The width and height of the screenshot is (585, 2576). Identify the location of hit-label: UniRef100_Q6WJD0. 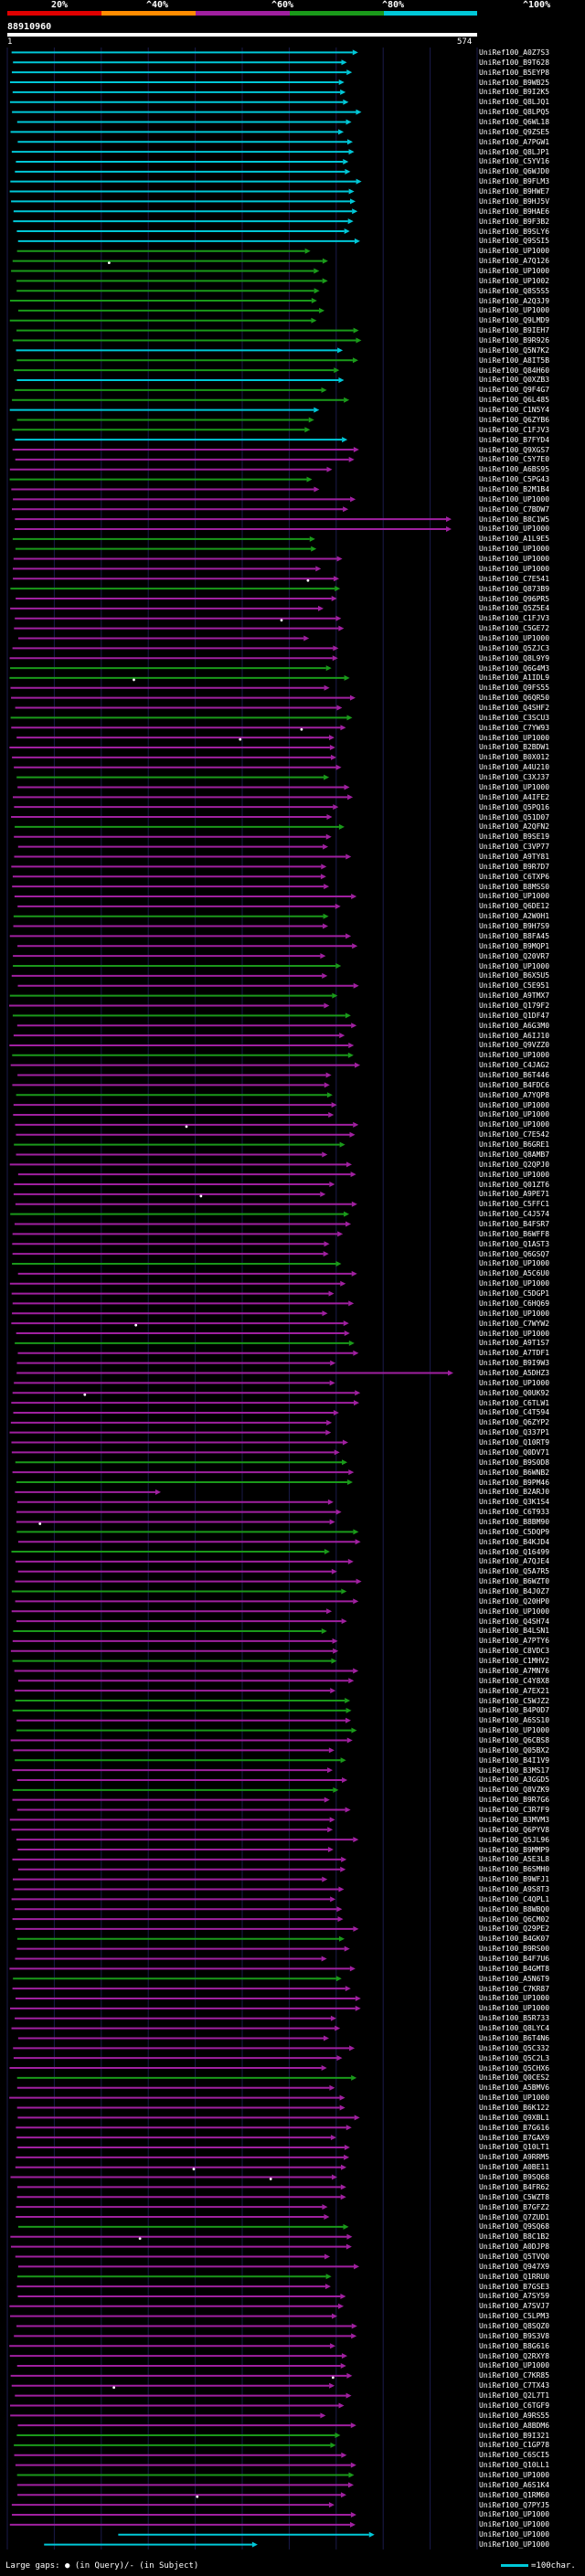
(514, 171).